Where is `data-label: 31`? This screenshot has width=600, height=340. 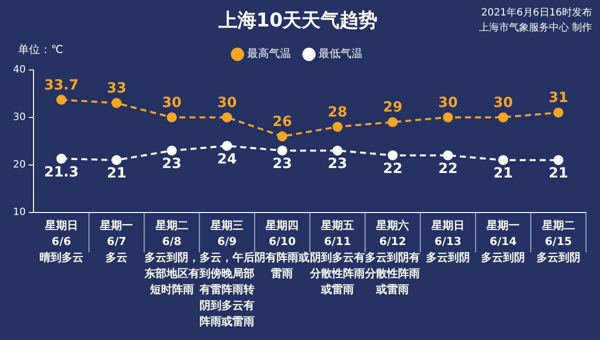 data-label: 31 is located at coordinates (558, 98).